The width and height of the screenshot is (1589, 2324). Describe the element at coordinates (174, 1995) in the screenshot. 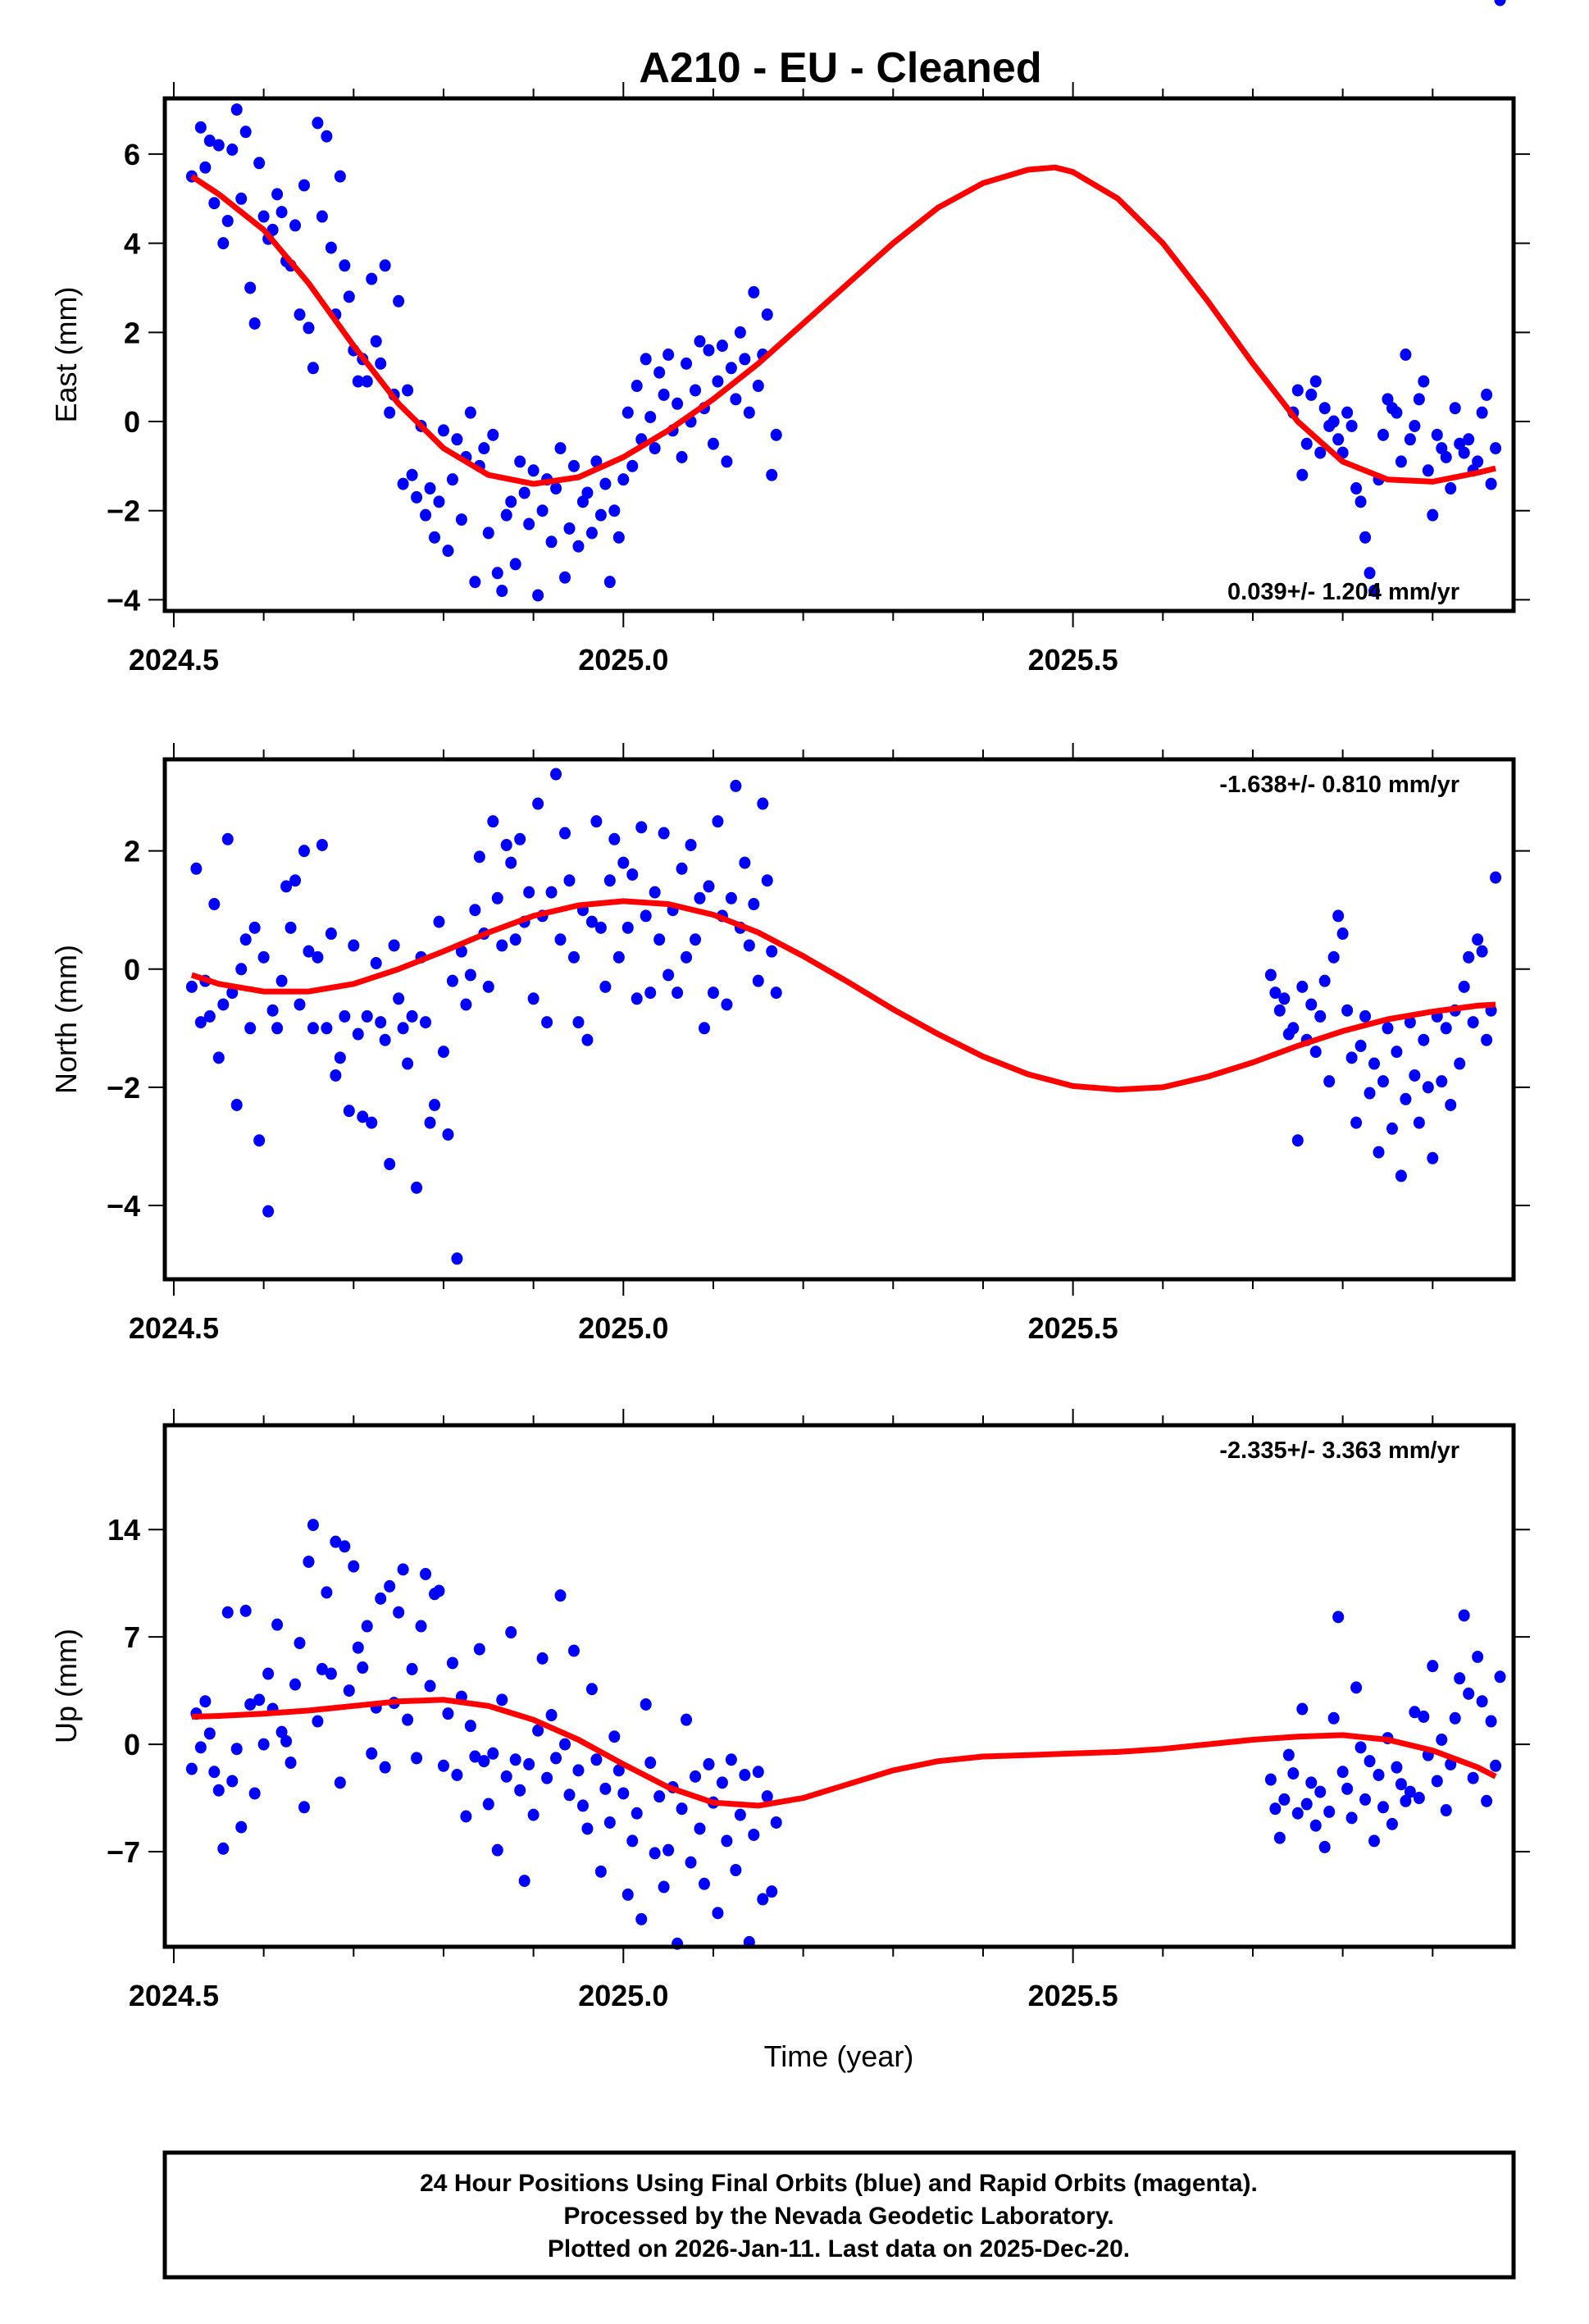

I see `x-tick-label: 2024.5` at that location.